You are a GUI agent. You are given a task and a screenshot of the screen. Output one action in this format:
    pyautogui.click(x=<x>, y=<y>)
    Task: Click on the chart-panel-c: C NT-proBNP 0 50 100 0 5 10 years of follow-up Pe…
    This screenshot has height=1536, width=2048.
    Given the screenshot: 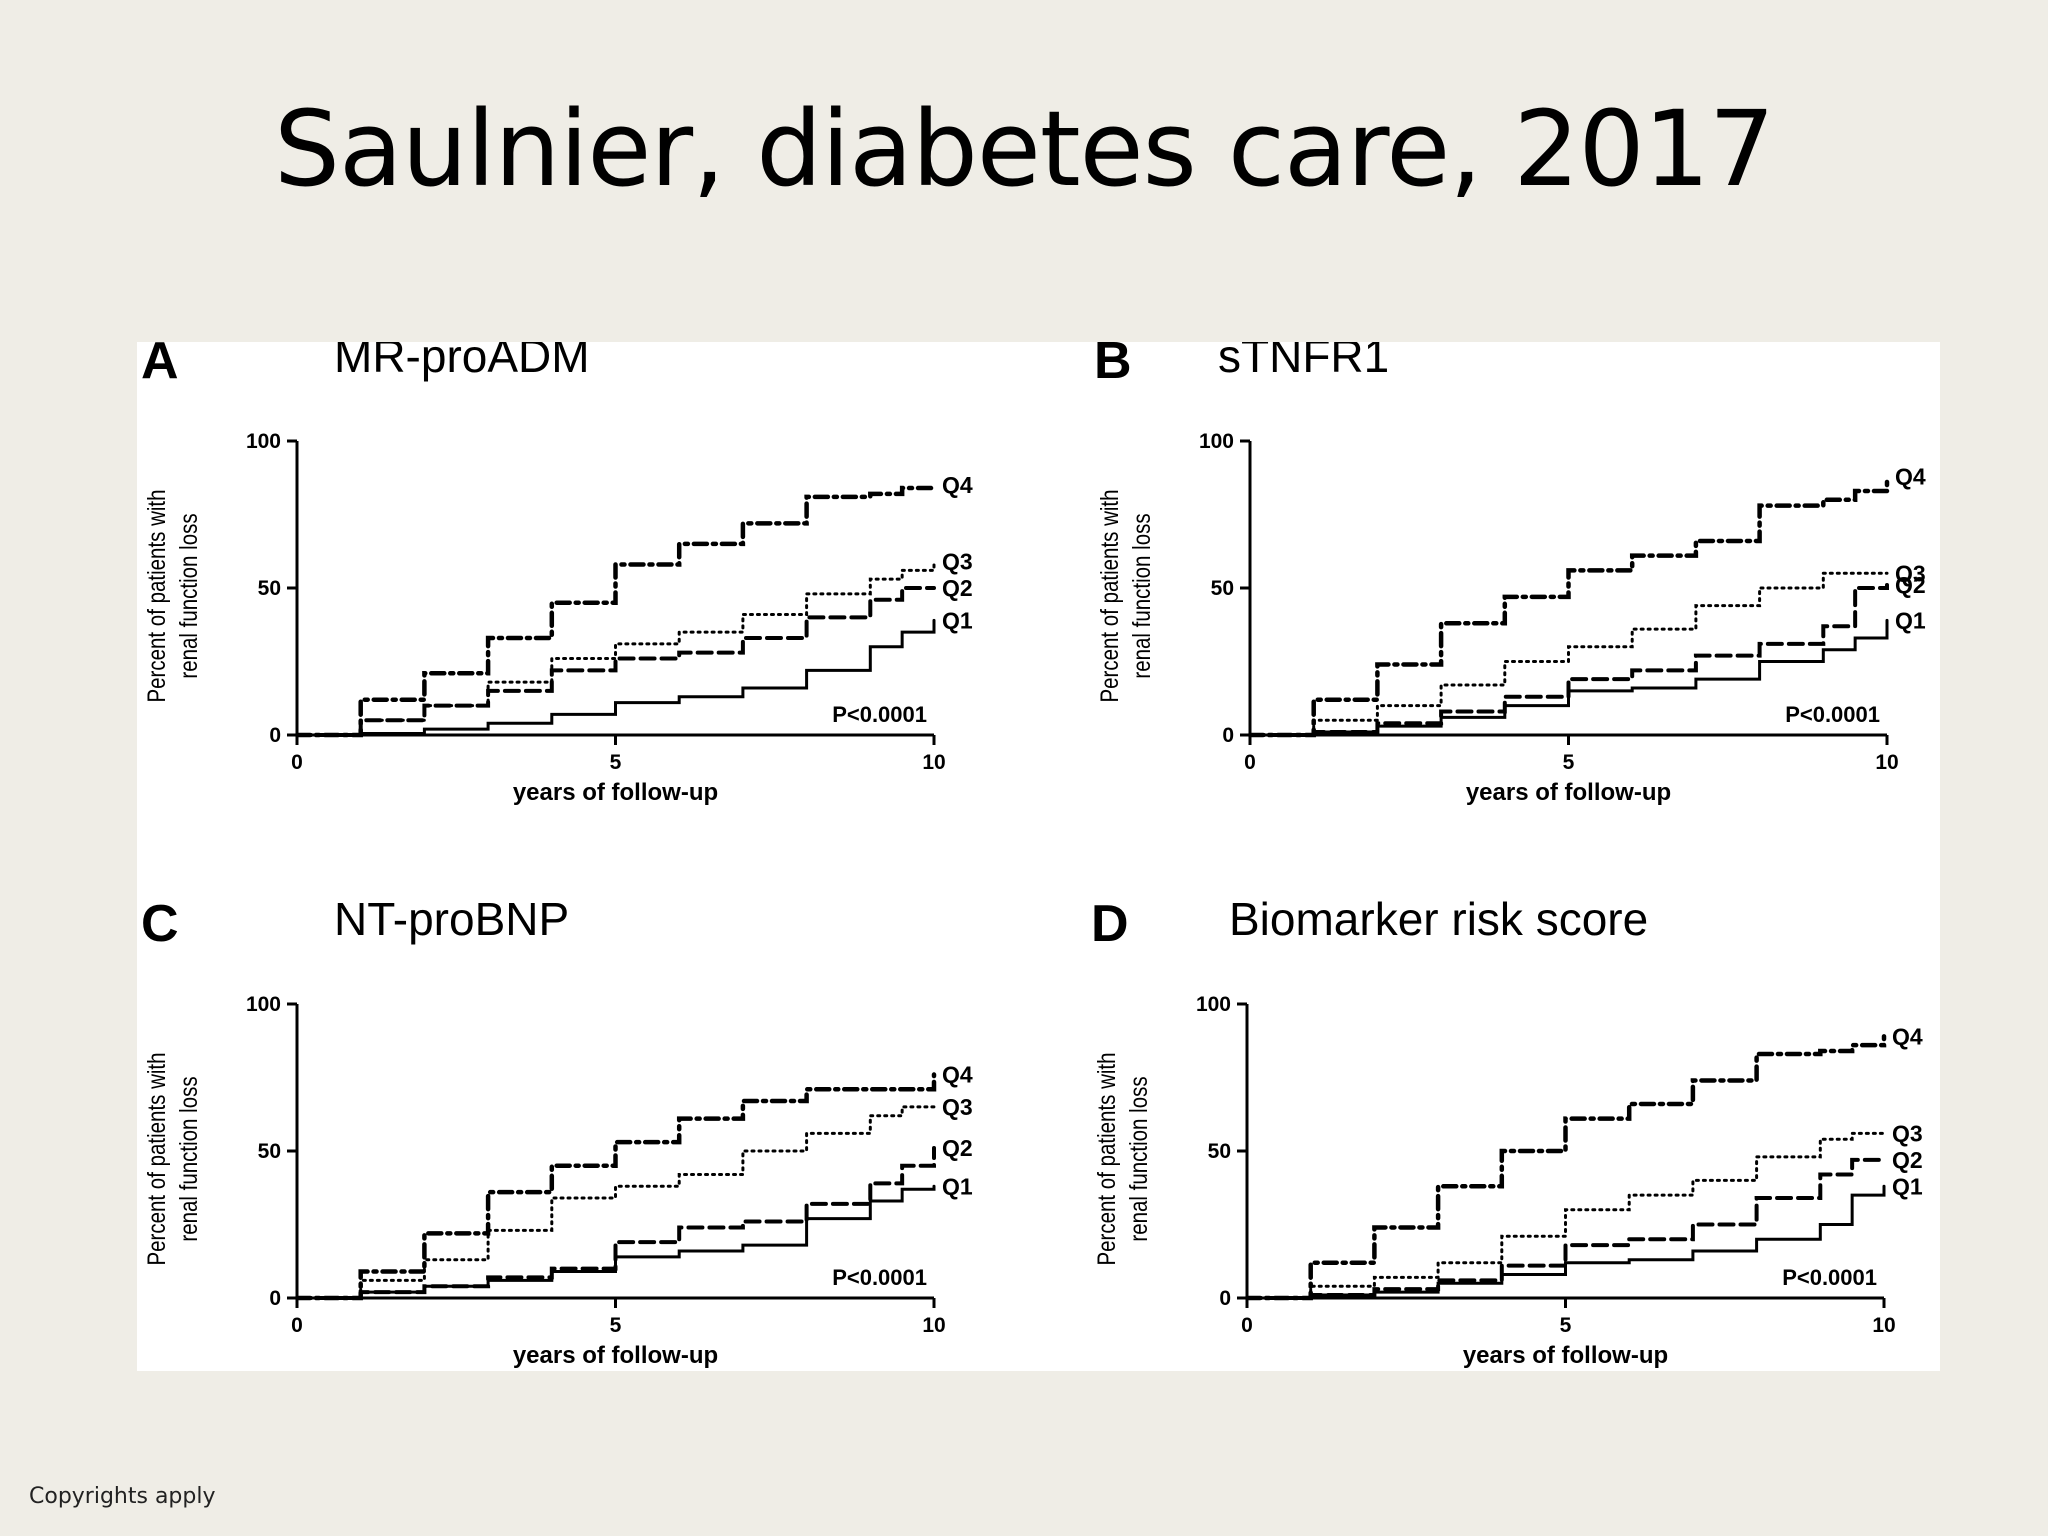 What is the action you would take?
    pyautogui.click(x=557, y=1131)
    